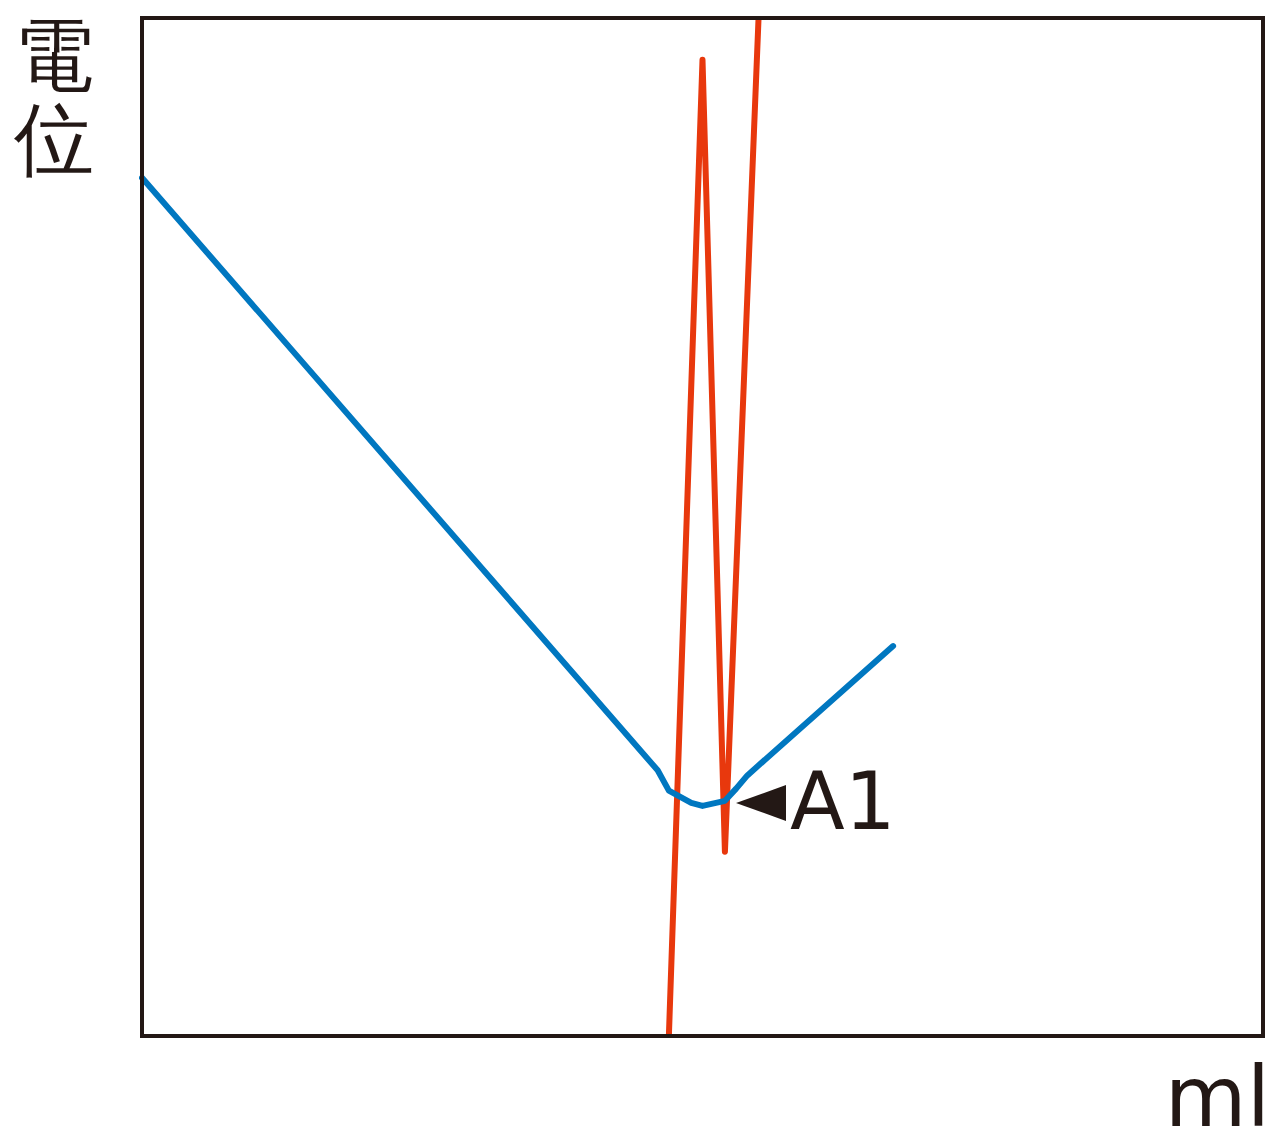 The image size is (1280, 1145). What do you see at coordinates (843, 801) in the screenshot?
I see `annotation: A1` at bounding box center [843, 801].